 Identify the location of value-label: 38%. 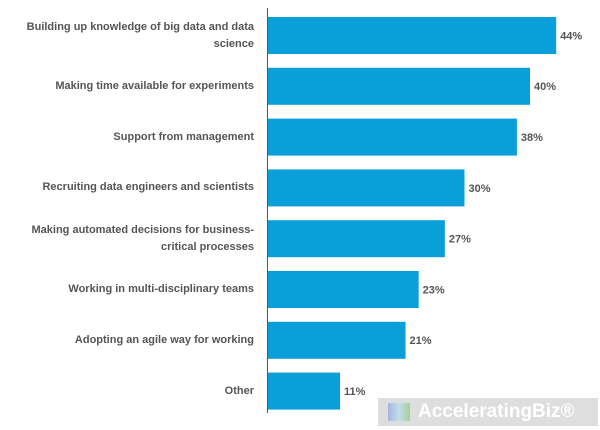
(532, 138).